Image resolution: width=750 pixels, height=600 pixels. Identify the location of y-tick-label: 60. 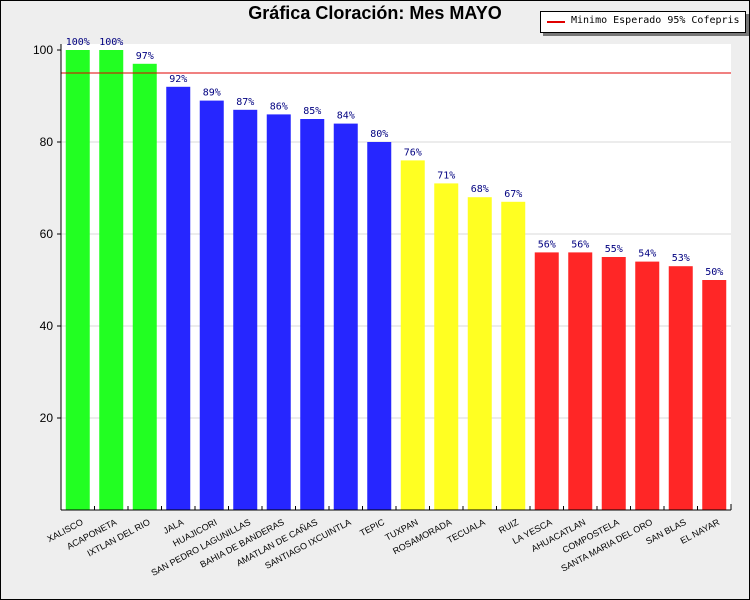
(47, 234).